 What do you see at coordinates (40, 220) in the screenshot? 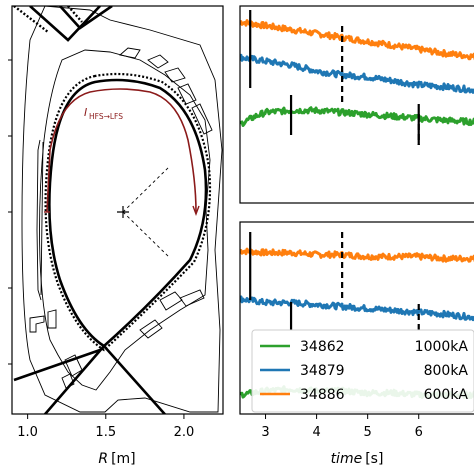
I see `inner-limiter-tiles` at bounding box center [40, 220].